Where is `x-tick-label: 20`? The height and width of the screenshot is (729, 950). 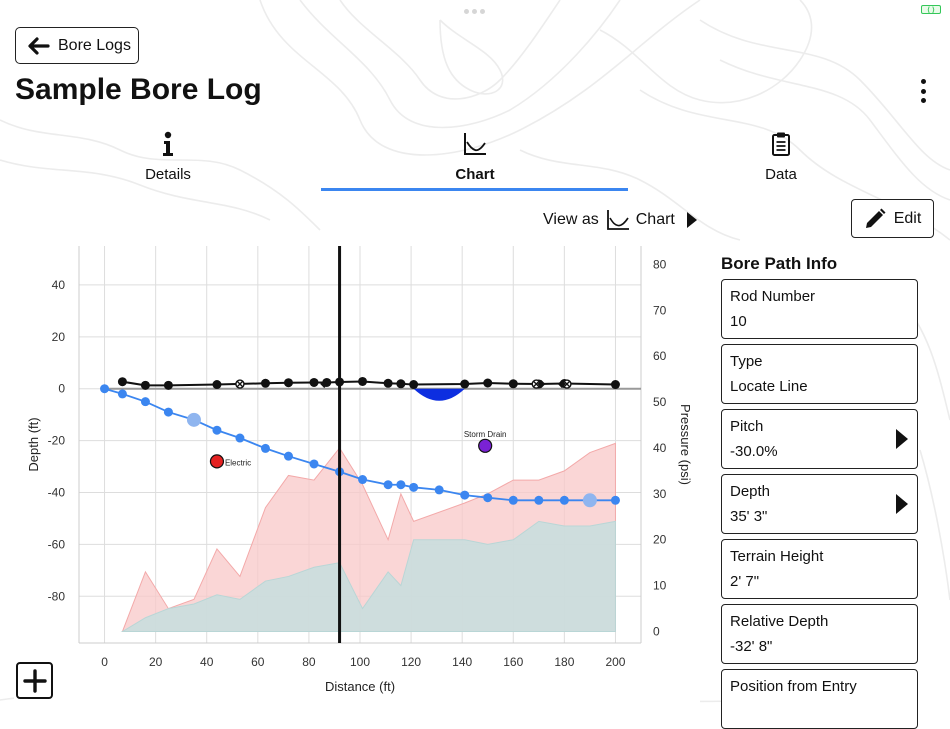
x-tick-label: 20 is located at coordinates (156, 662).